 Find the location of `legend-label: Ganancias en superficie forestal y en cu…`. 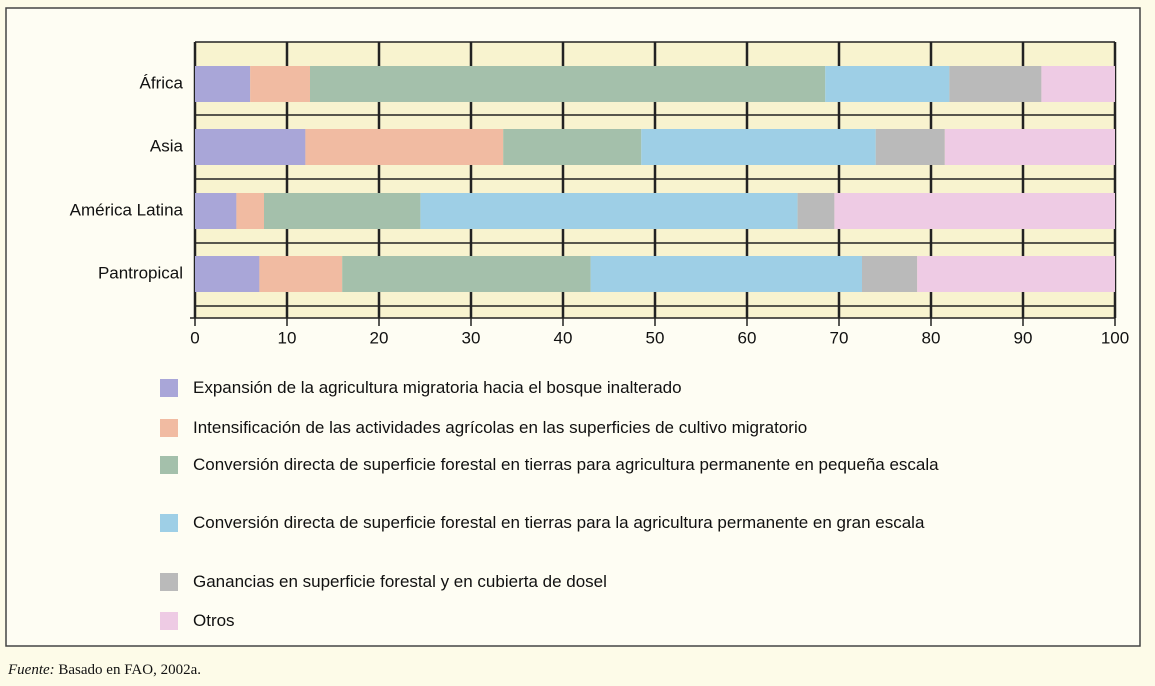

legend-label: Ganancias en superficie forestal y en cu… is located at coordinates (400, 581).